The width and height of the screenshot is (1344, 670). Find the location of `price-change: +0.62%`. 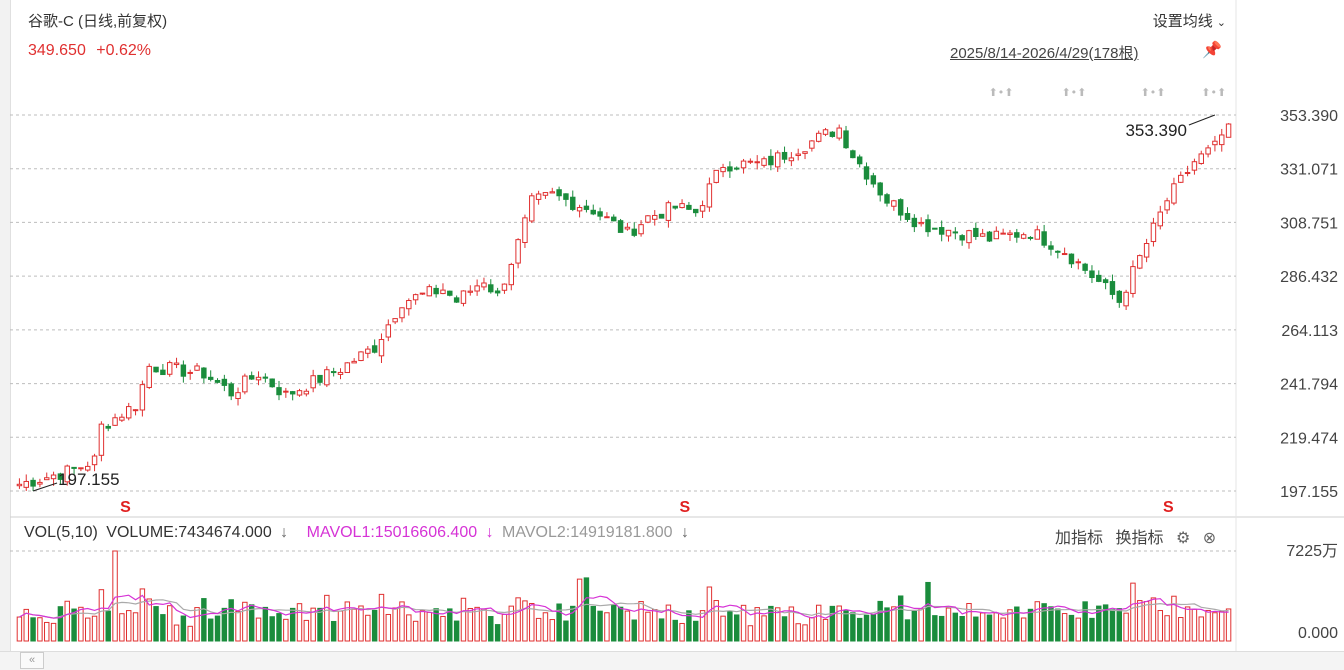

price-change: +0.62% is located at coordinates (124, 50).